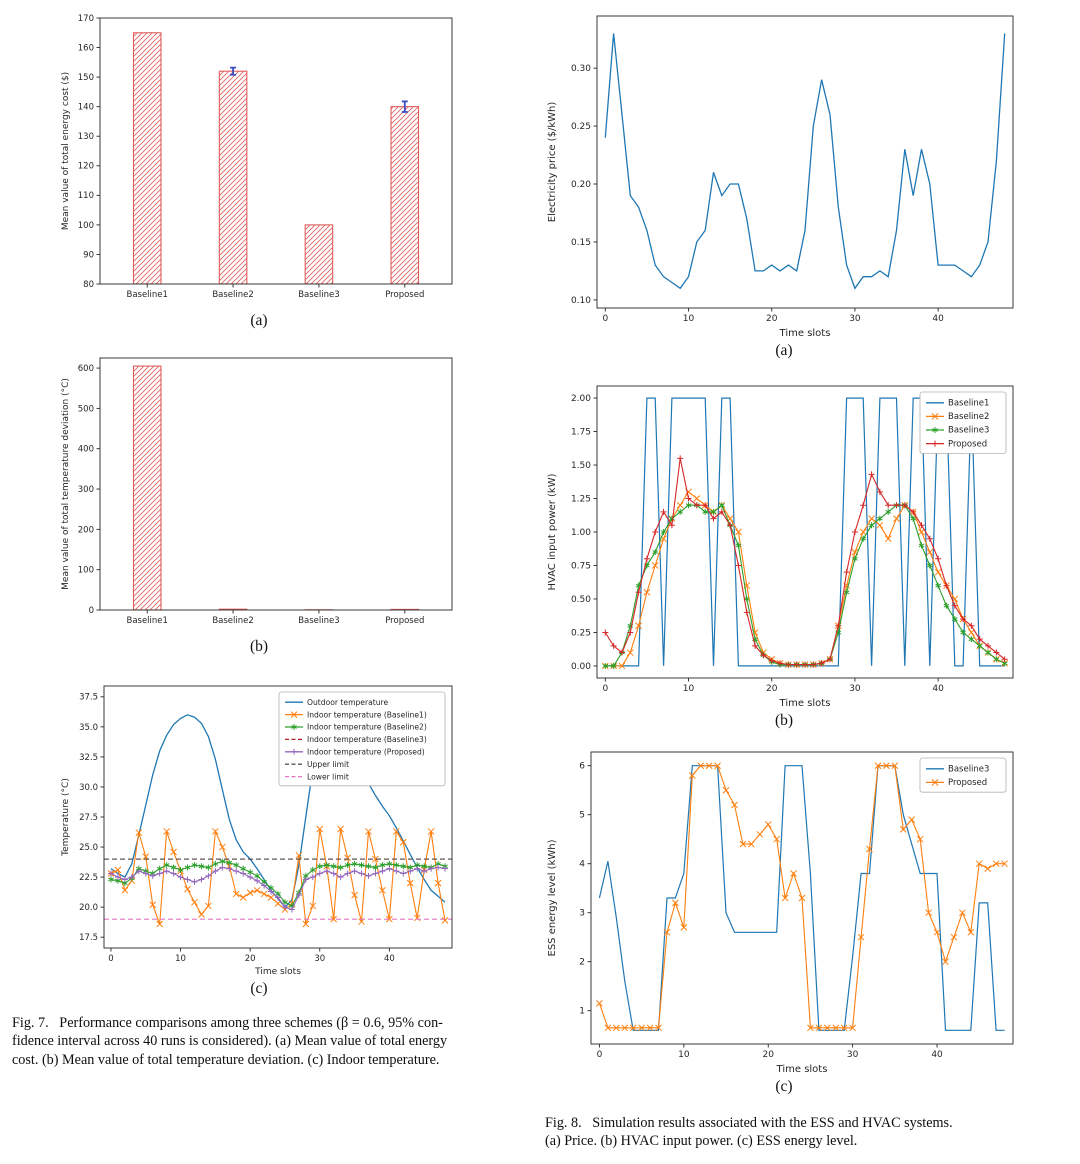 This screenshot has width=1080, height=1164. Describe the element at coordinates (784, 350) in the screenshot. I see `fig8a-sublabel: (a)` at that location.